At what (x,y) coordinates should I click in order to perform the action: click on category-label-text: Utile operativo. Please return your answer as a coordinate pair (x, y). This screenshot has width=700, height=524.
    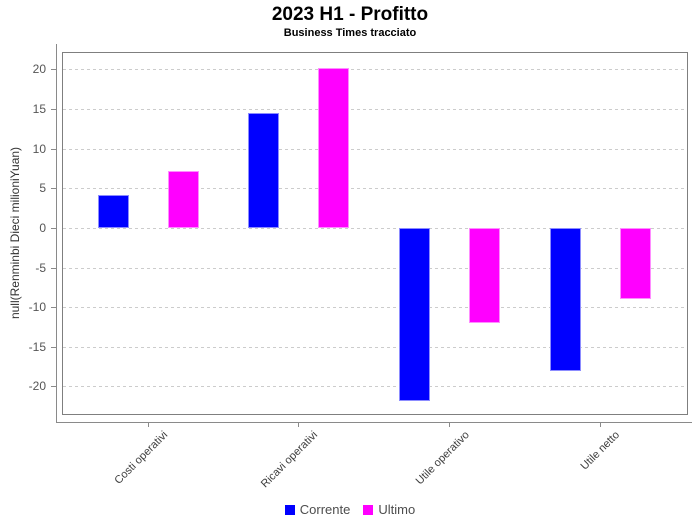
    Looking at the image, I should click on (442, 458).